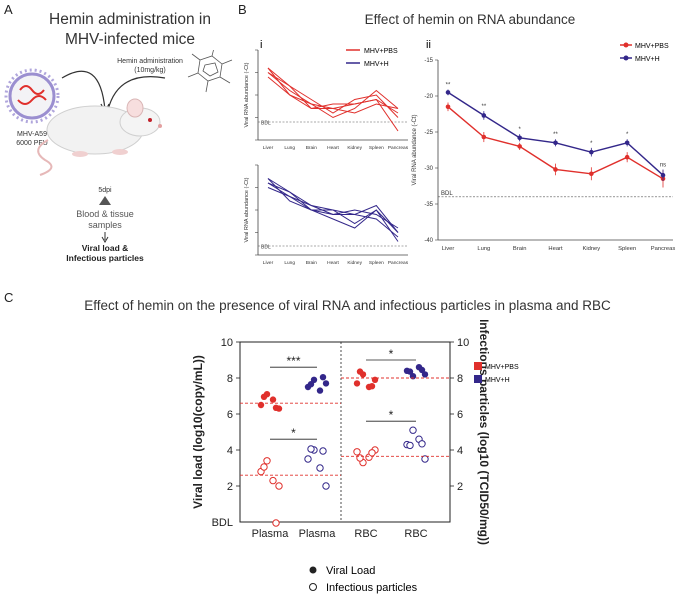  Describe the element at coordinates (428, 241) in the screenshot. I see `y-tick-label: -40` at that location.